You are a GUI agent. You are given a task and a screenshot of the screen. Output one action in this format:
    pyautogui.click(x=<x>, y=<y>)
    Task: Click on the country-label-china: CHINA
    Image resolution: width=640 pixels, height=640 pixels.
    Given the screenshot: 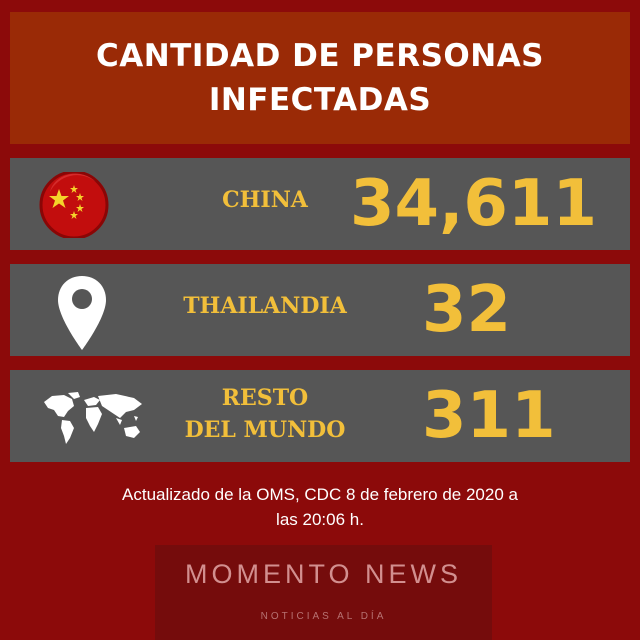 What is the action you would take?
    pyautogui.click(x=265, y=200)
    